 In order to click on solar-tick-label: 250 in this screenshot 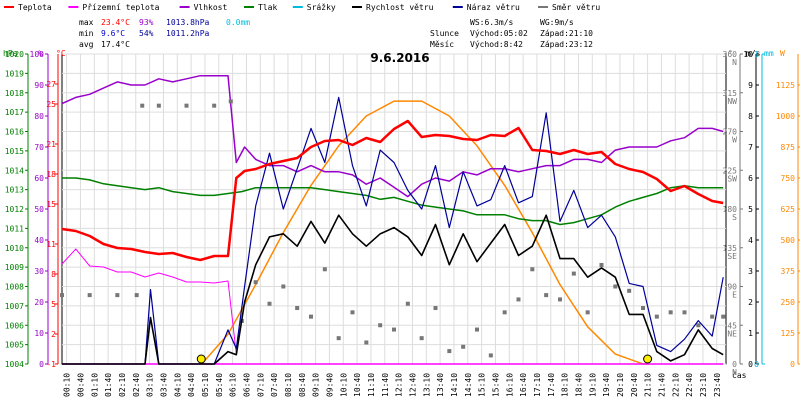, I will do `click(788, 302)`.